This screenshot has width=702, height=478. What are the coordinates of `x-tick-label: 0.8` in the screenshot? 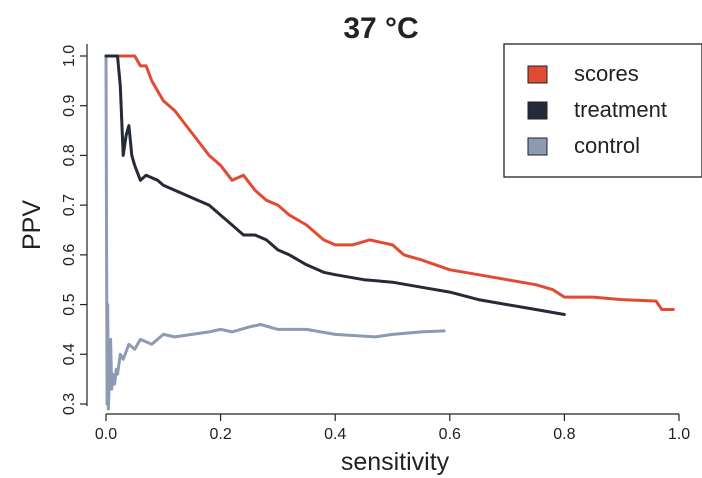 It's located at (564, 434).